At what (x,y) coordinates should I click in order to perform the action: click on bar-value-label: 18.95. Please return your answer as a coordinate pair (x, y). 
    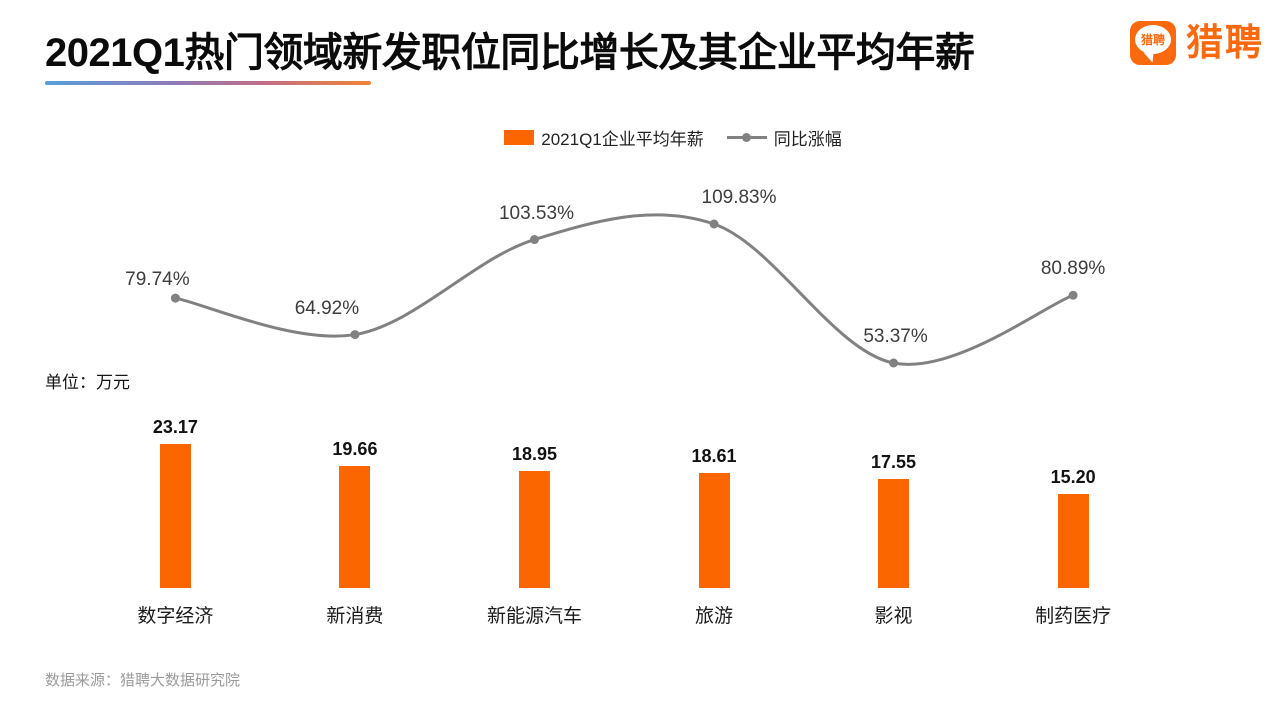
    Looking at the image, I should click on (534, 453).